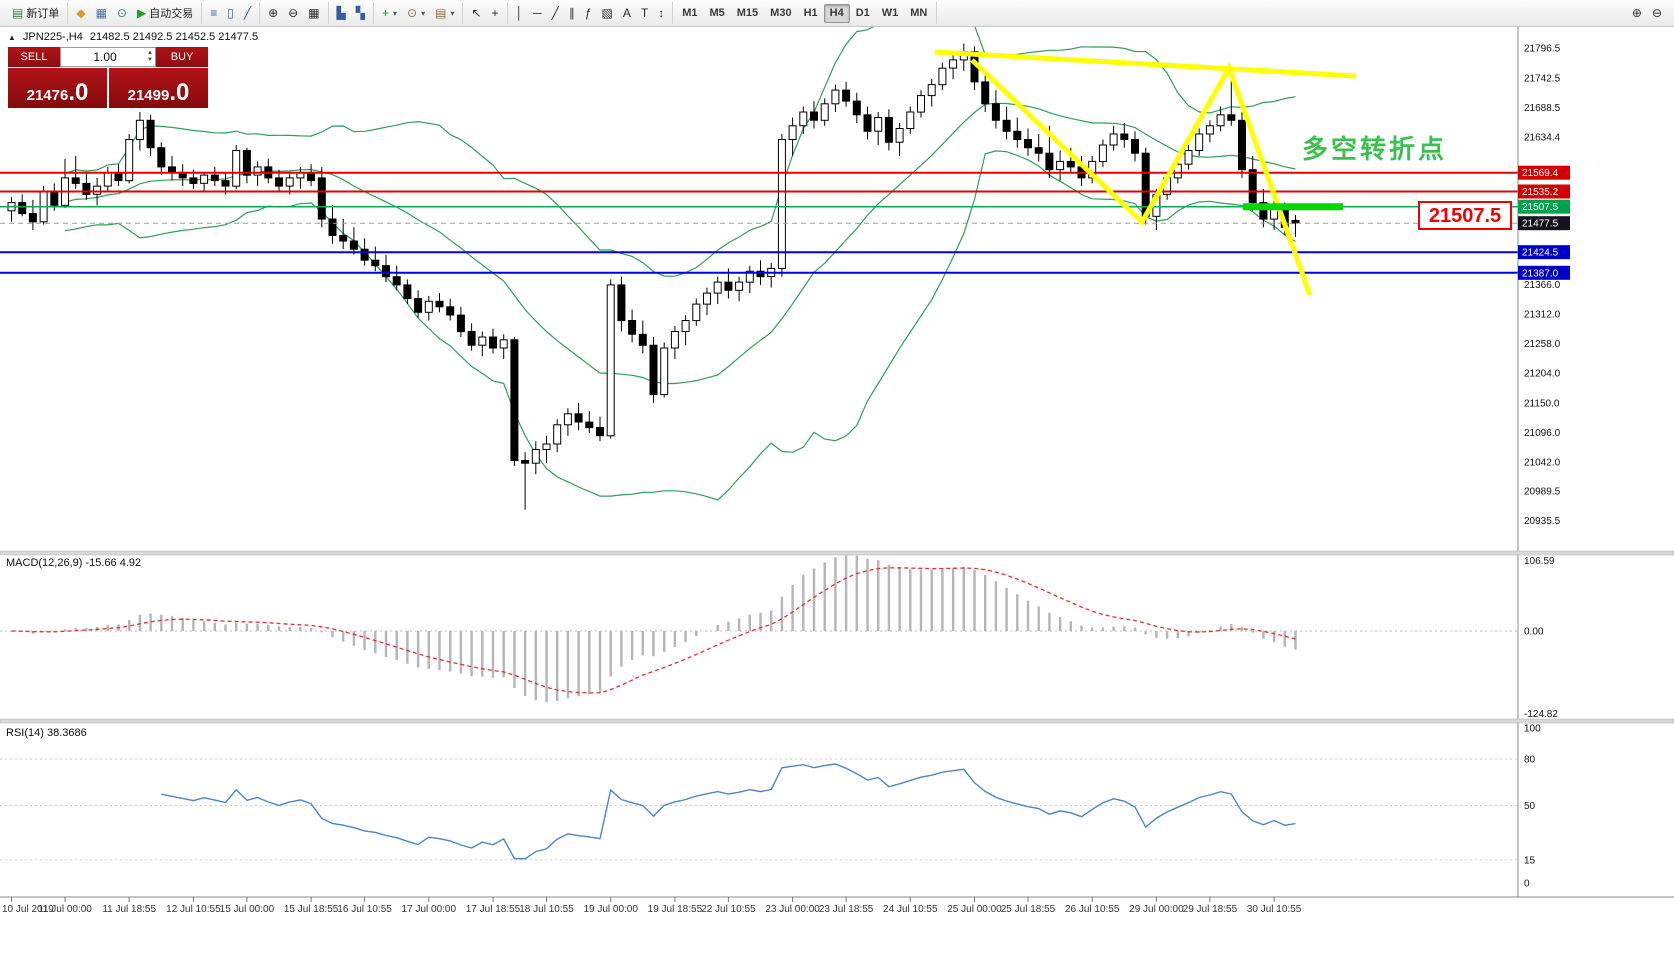 This screenshot has width=1674, height=953. What do you see at coordinates (105, 57) in the screenshot?
I see `volume-value: 1.00` at bounding box center [105, 57].